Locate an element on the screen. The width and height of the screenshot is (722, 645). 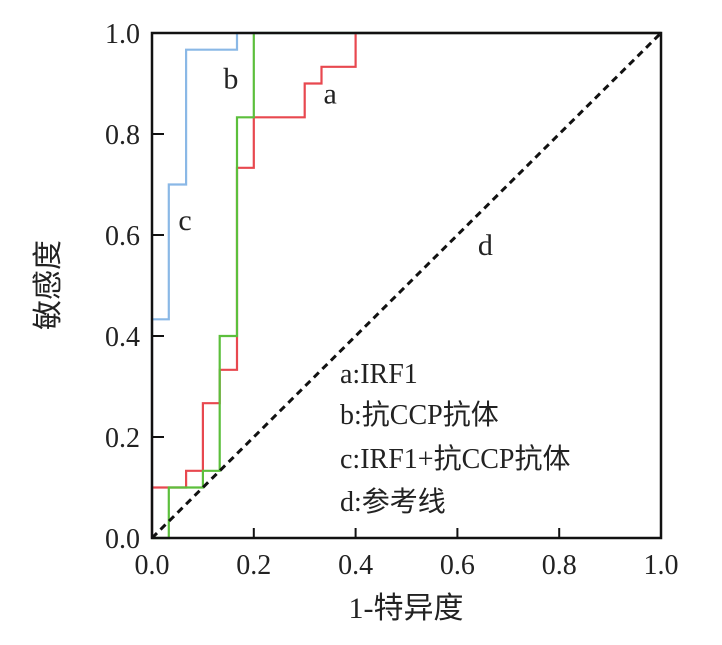
x-tick-label: 1.0 is located at coordinates (661, 565).